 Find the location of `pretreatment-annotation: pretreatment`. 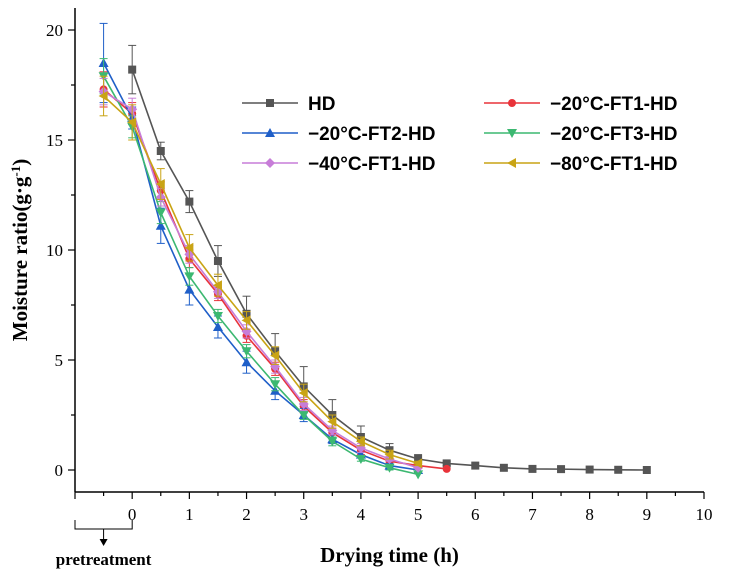

pretreatment-annotation: pretreatment is located at coordinates (104, 544).